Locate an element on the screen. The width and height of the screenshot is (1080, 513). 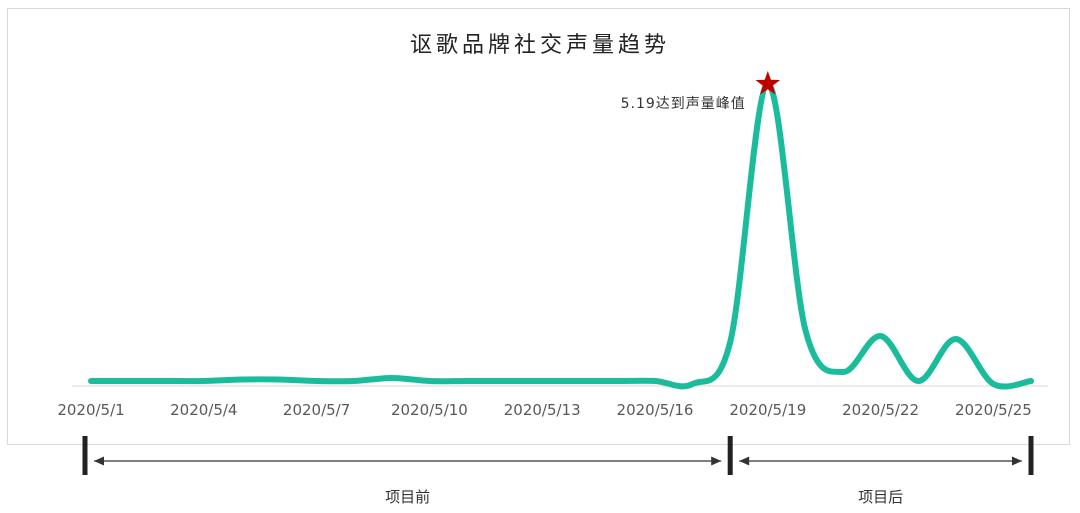
peak-star-marker is located at coordinates (768, 83).